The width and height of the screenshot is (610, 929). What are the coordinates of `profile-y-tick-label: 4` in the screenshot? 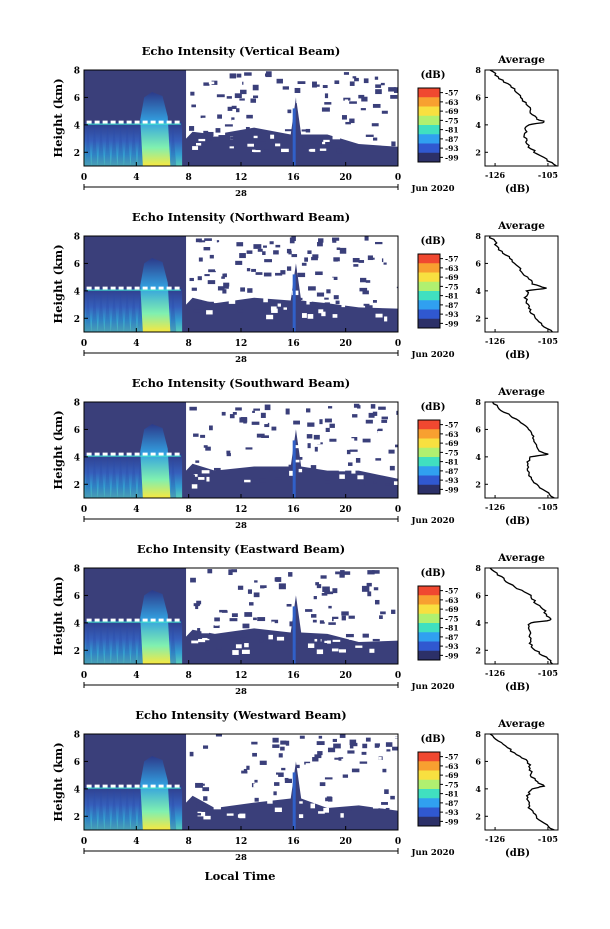 It's located at (478, 789).